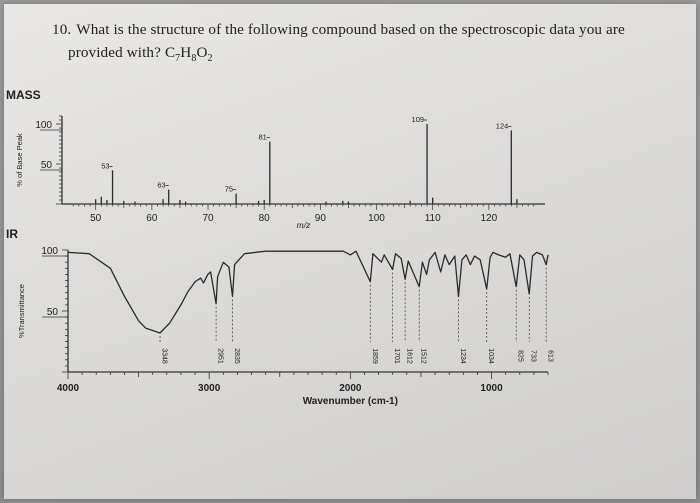 Image resolution: width=700 pixels, height=503 pixels. Describe the element at coordinates (533, 356) in the screenshot. I see `ir-band-label: 733` at that location.